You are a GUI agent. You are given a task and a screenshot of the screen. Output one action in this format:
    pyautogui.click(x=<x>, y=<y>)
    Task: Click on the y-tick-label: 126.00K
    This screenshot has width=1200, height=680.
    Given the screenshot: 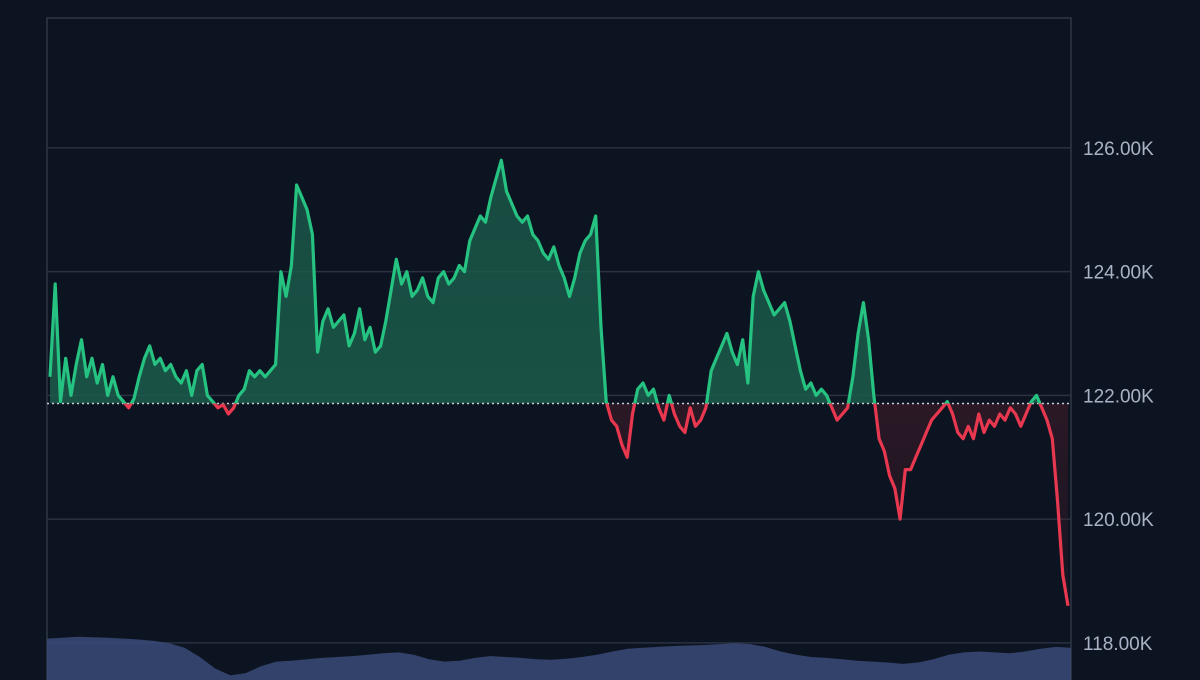 What is the action you would take?
    pyautogui.click(x=1118, y=149)
    